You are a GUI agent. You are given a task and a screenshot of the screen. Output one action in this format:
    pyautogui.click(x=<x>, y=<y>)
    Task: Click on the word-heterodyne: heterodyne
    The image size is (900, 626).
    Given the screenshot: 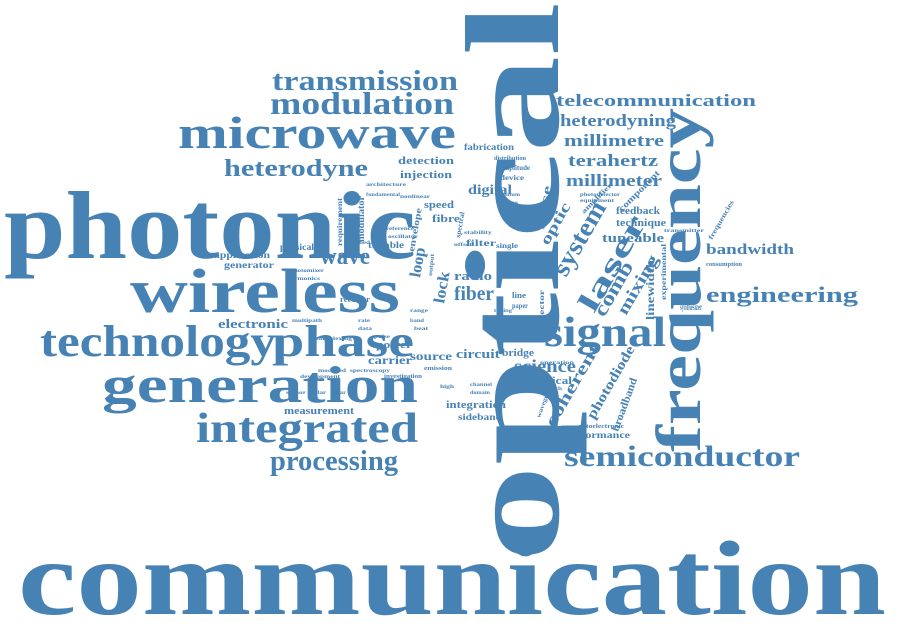 What is the action you would take?
    pyautogui.click(x=296, y=169)
    